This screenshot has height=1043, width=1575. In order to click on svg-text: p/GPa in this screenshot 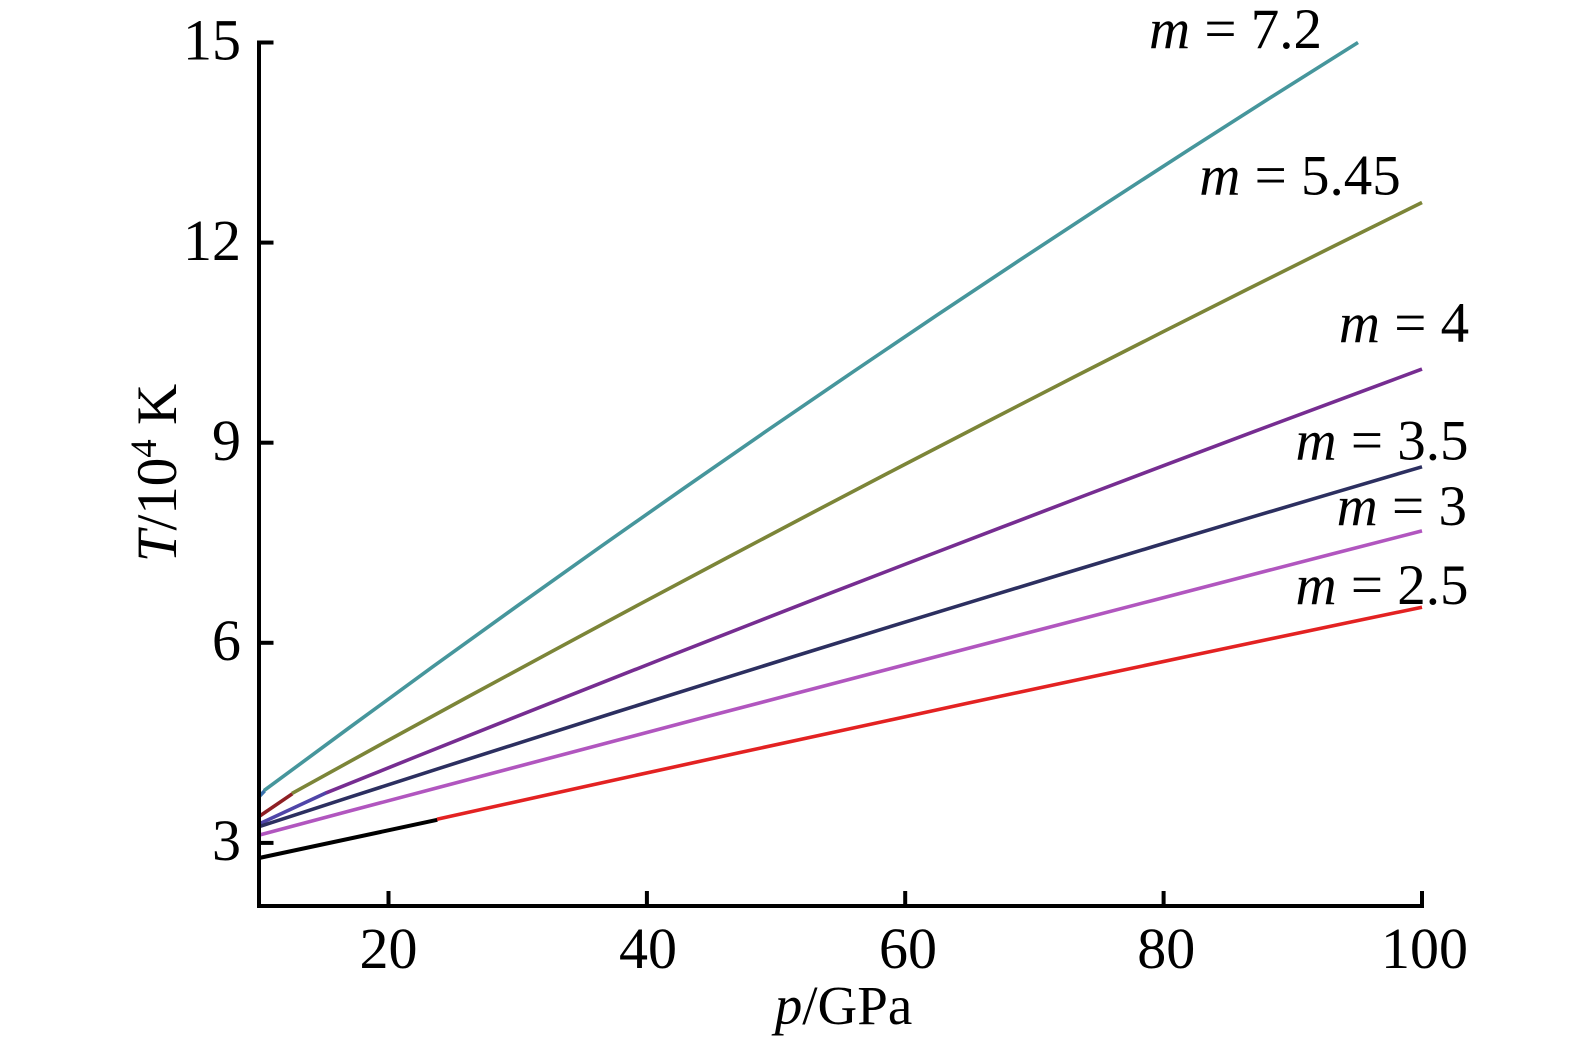, I will do `click(842, 1005)`.